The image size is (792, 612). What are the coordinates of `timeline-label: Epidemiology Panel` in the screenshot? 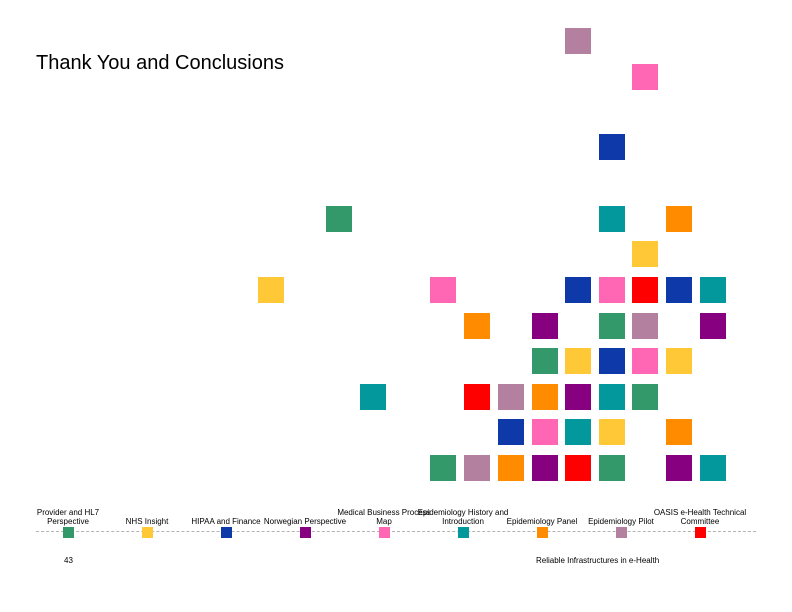 It's located at (542, 521).